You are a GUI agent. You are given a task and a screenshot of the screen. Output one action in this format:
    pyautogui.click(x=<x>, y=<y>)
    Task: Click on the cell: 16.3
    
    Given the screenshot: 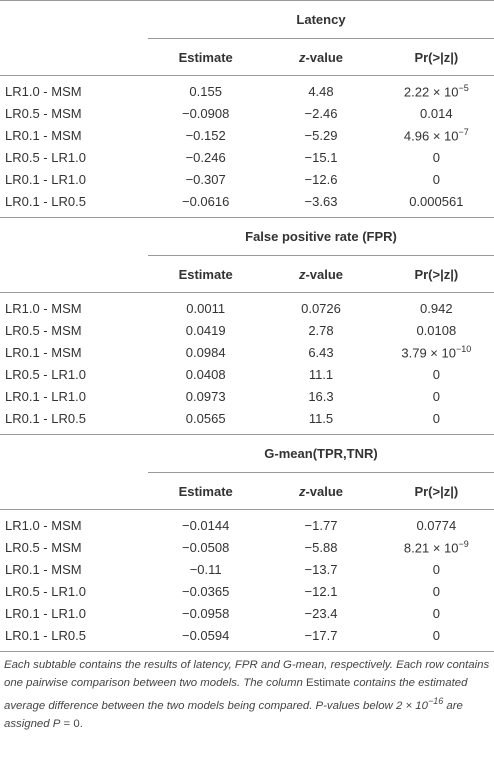 What is the action you would take?
    pyautogui.click(x=320, y=396)
    